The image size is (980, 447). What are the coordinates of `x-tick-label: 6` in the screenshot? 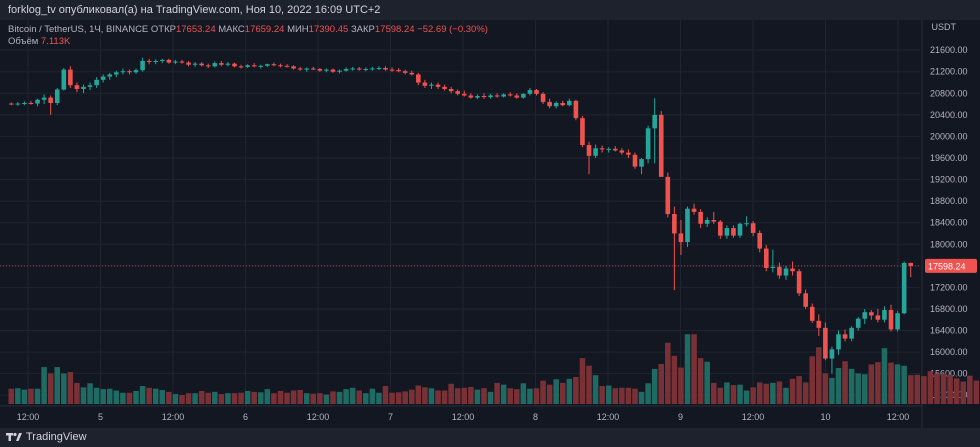 It's located at (245, 417).